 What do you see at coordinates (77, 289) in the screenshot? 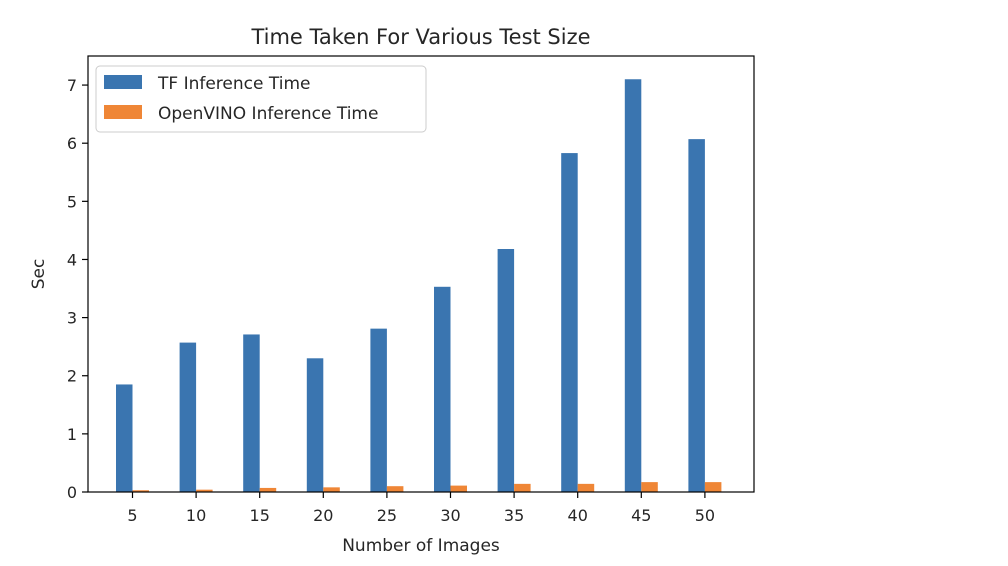
I see `y-axis: 0 1 2 3 4 5 6 7` at bounding box center [77, 289].